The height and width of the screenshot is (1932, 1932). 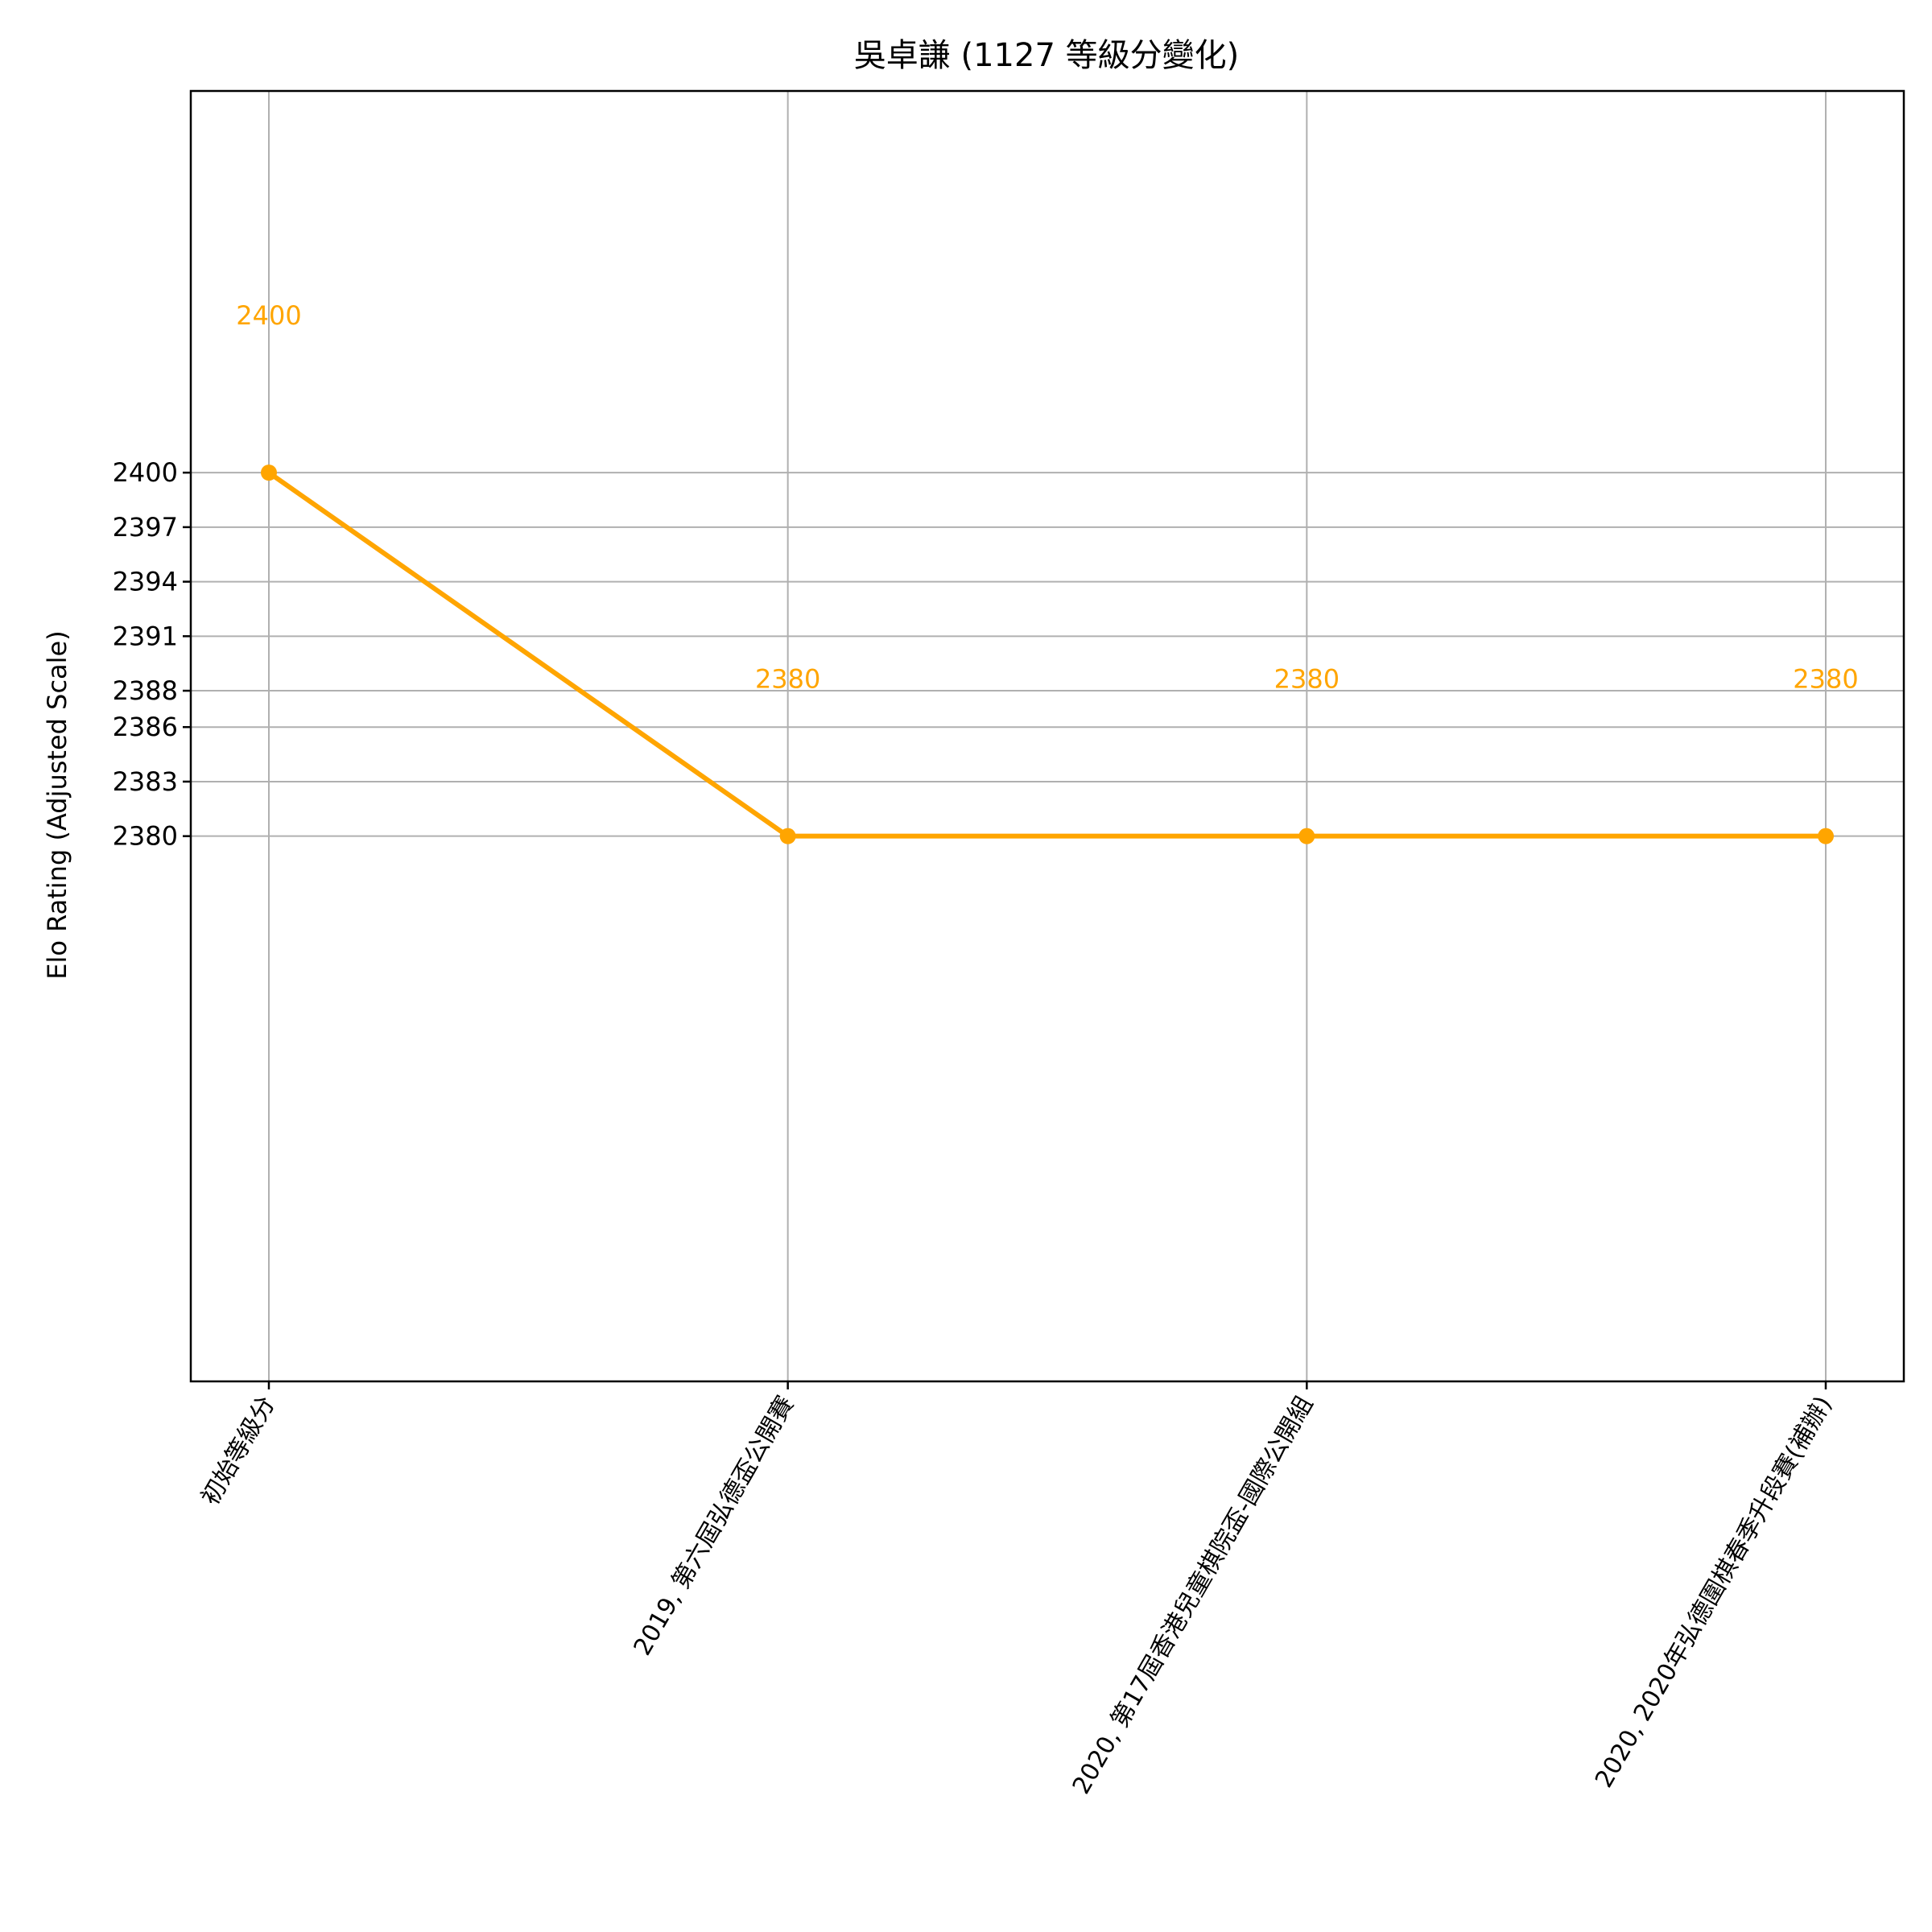 I want to click on x-tick-label: 2020, 第17屆香港兒童棋院盃-國際公開組, so click(x=1193, y=1595).